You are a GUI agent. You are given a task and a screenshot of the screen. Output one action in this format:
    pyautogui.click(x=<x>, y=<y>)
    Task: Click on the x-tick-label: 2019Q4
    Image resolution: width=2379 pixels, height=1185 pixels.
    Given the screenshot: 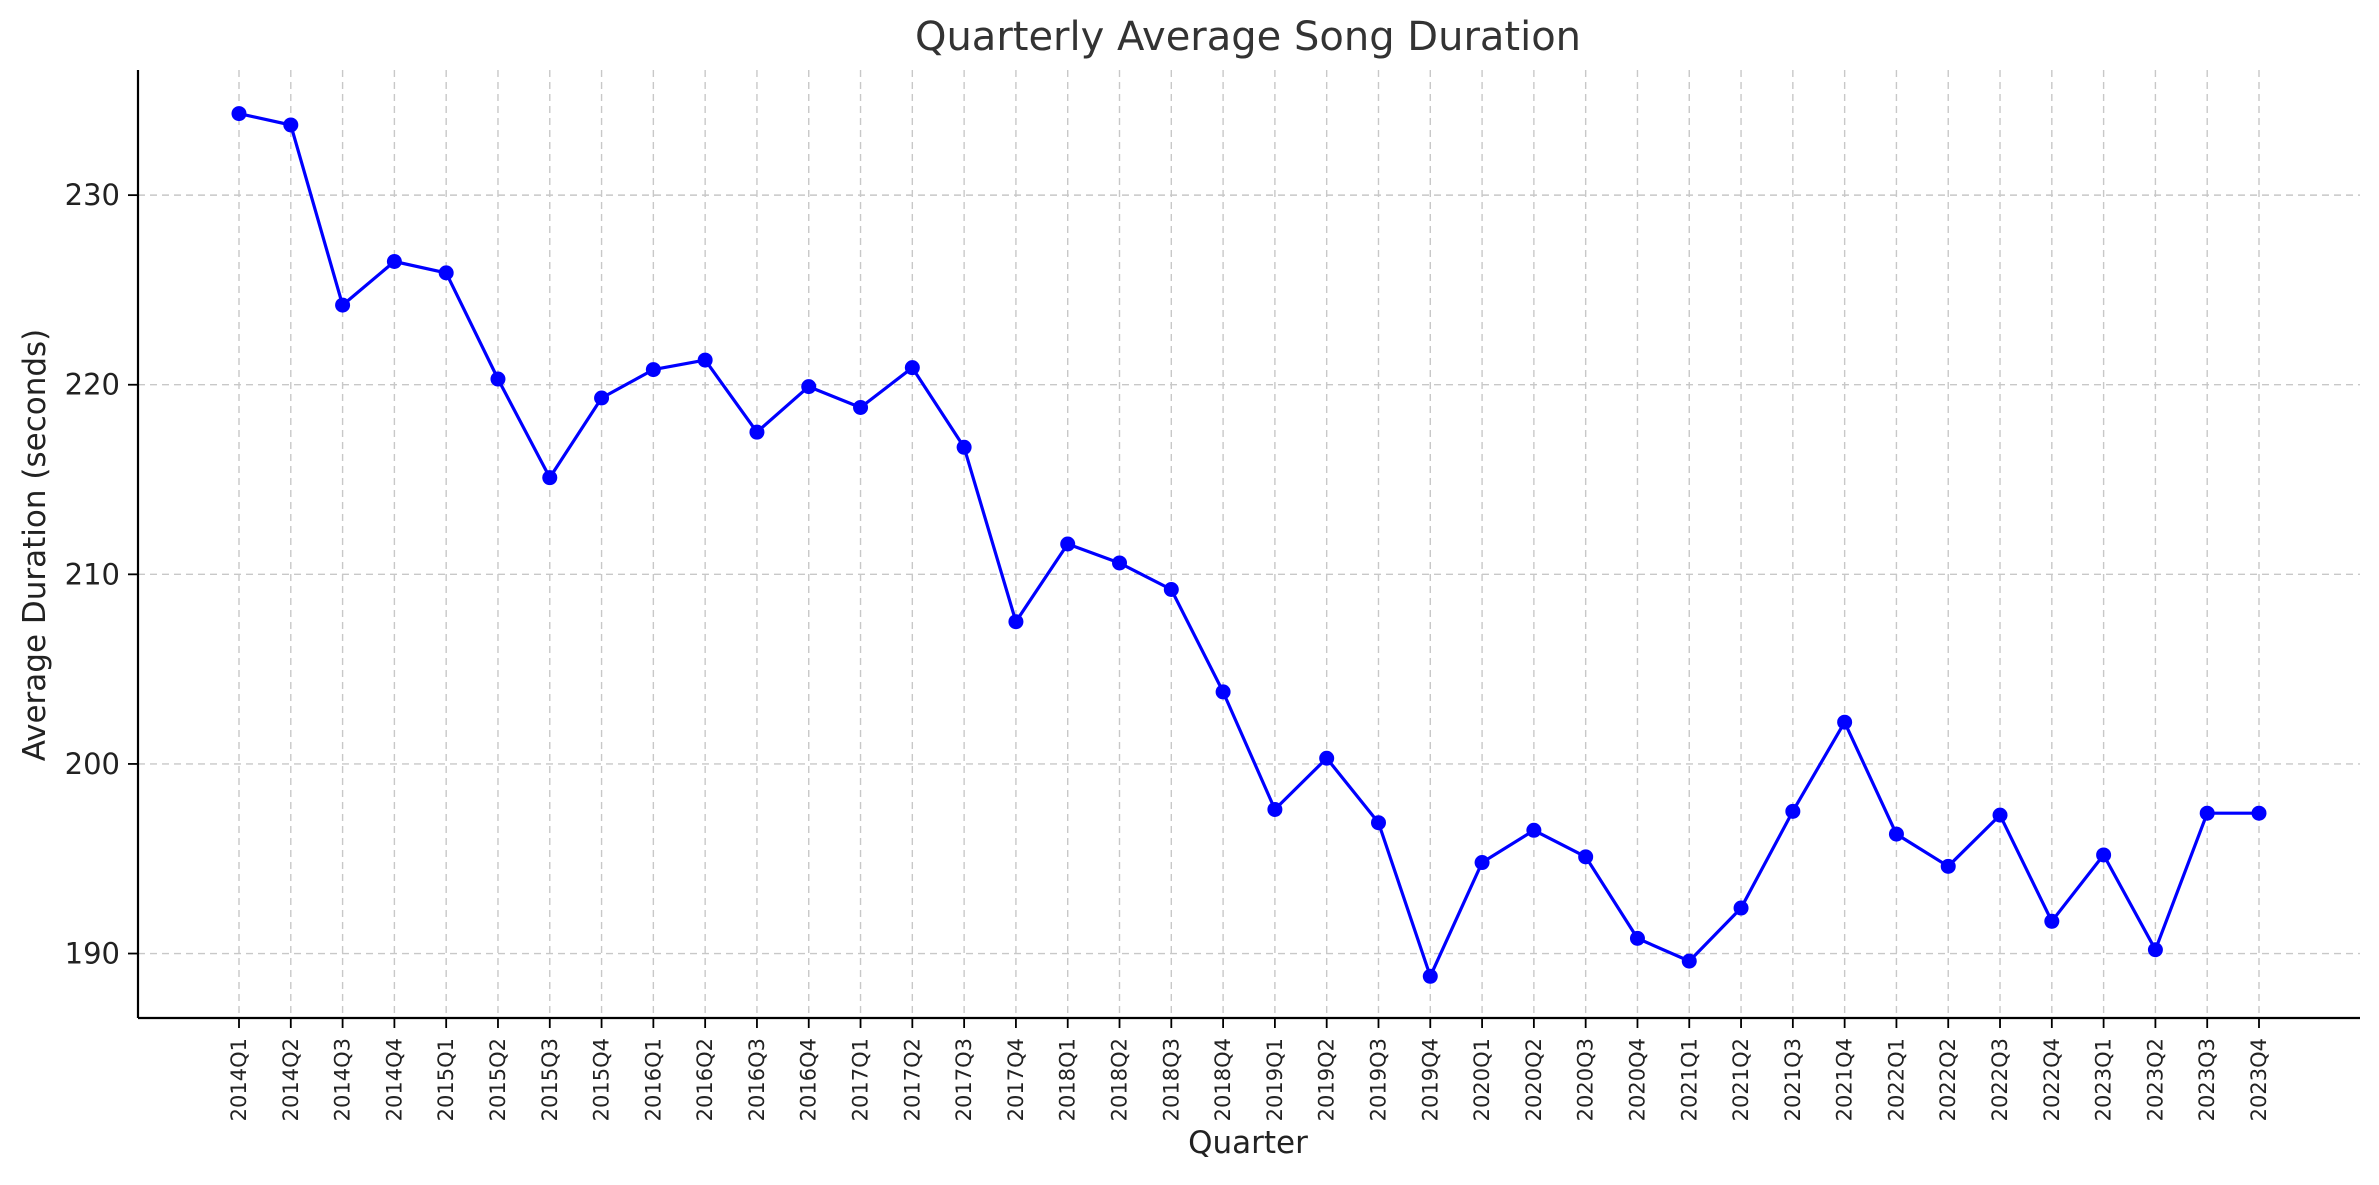 What is the action you would take?
    pyautogui.click(x=1430, y=1079)
    